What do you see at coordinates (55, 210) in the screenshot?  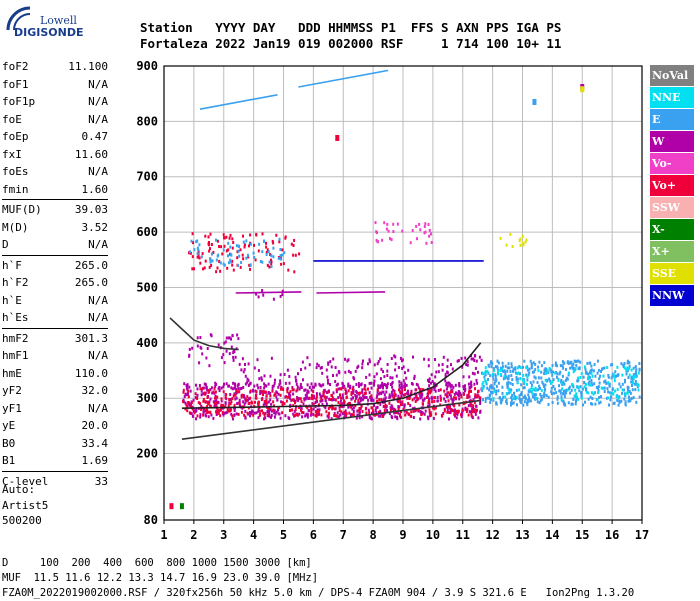 I see `param-row: MUF(D) 39.03` at bounding box center [55, 210].